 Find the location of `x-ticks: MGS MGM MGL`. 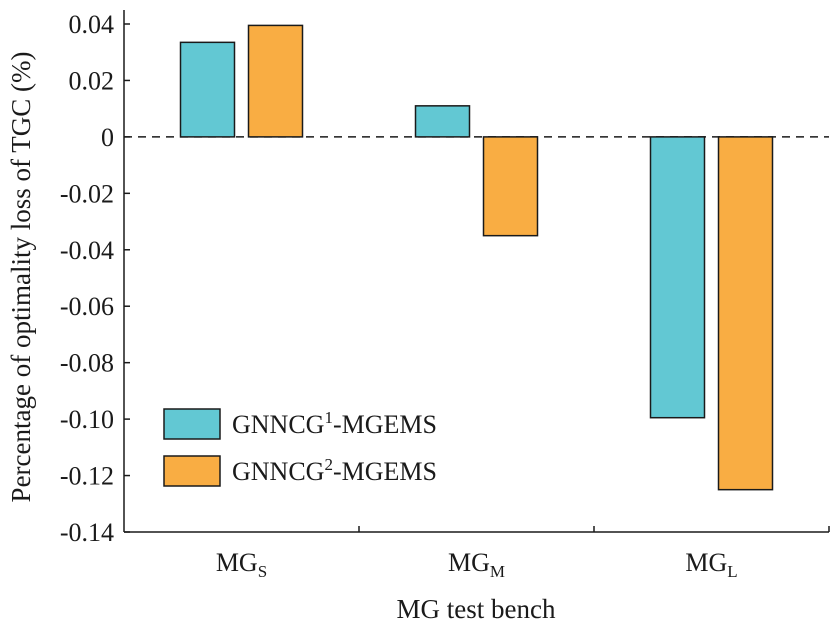

x-ticks: MGS MGM MGL is located at coordinates (523, 553).